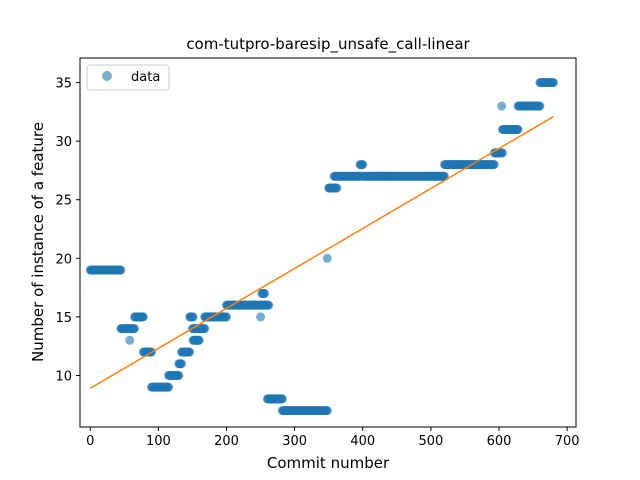 The image size is (640, 480). What do you see at coordinates (158, 441) in the screenshot?
I see `x-tick-label: 100` at bounding box center [158, 441].